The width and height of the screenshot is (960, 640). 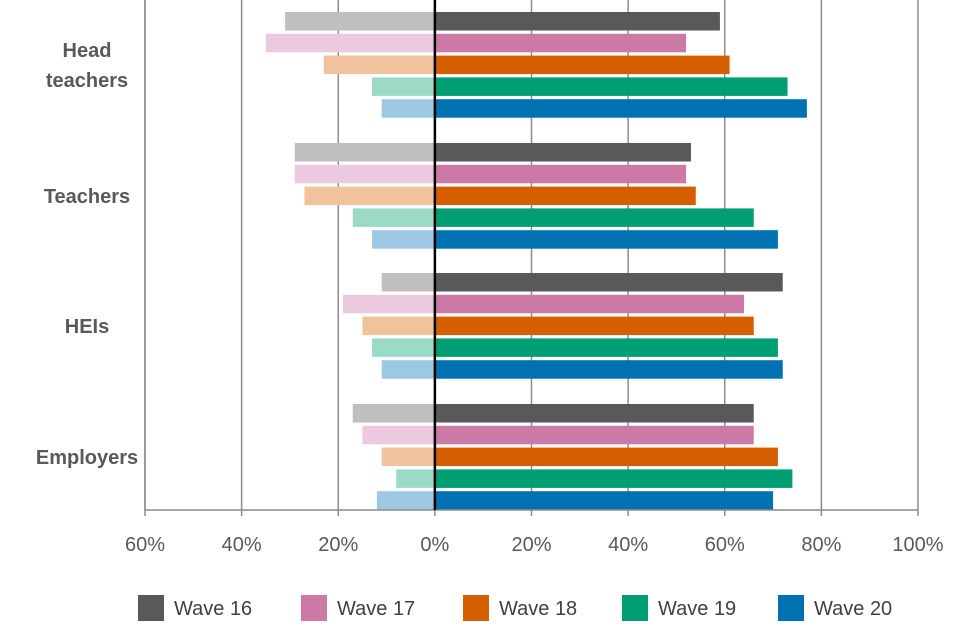 What do you see at coordinates (697, 609) in the screenshot?
I see `legend-label: Wave 19` at bounding box center [697, 609].